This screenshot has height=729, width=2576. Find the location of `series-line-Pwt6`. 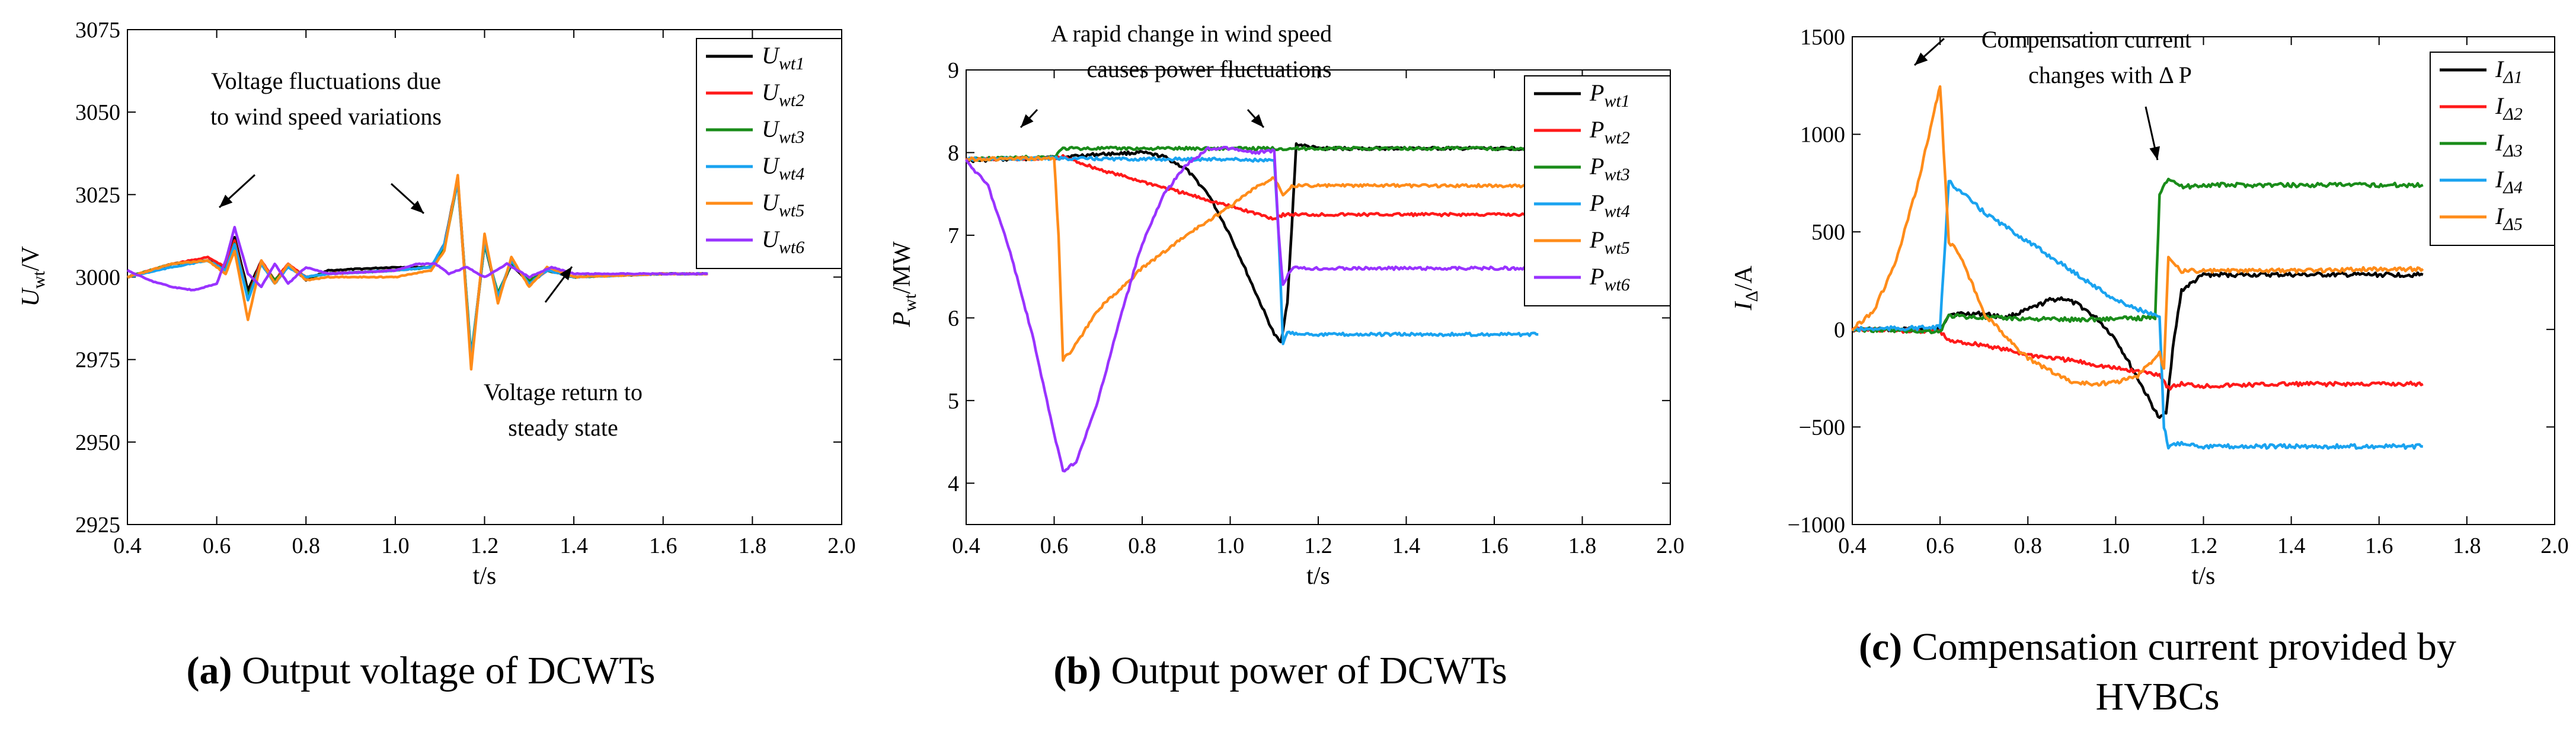

series-line-Pwt6 is located at coordinates (1252, 310).